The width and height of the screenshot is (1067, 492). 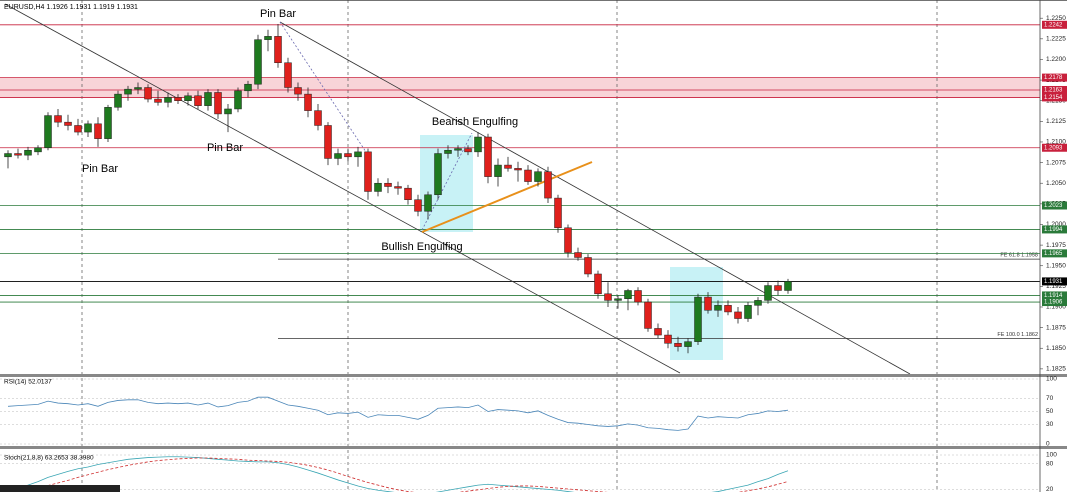 What do you see at coordinates (1056, 183) in the screenshot?
I see `y-tick-label: 1.2050` at bounding box center [1056, 183].